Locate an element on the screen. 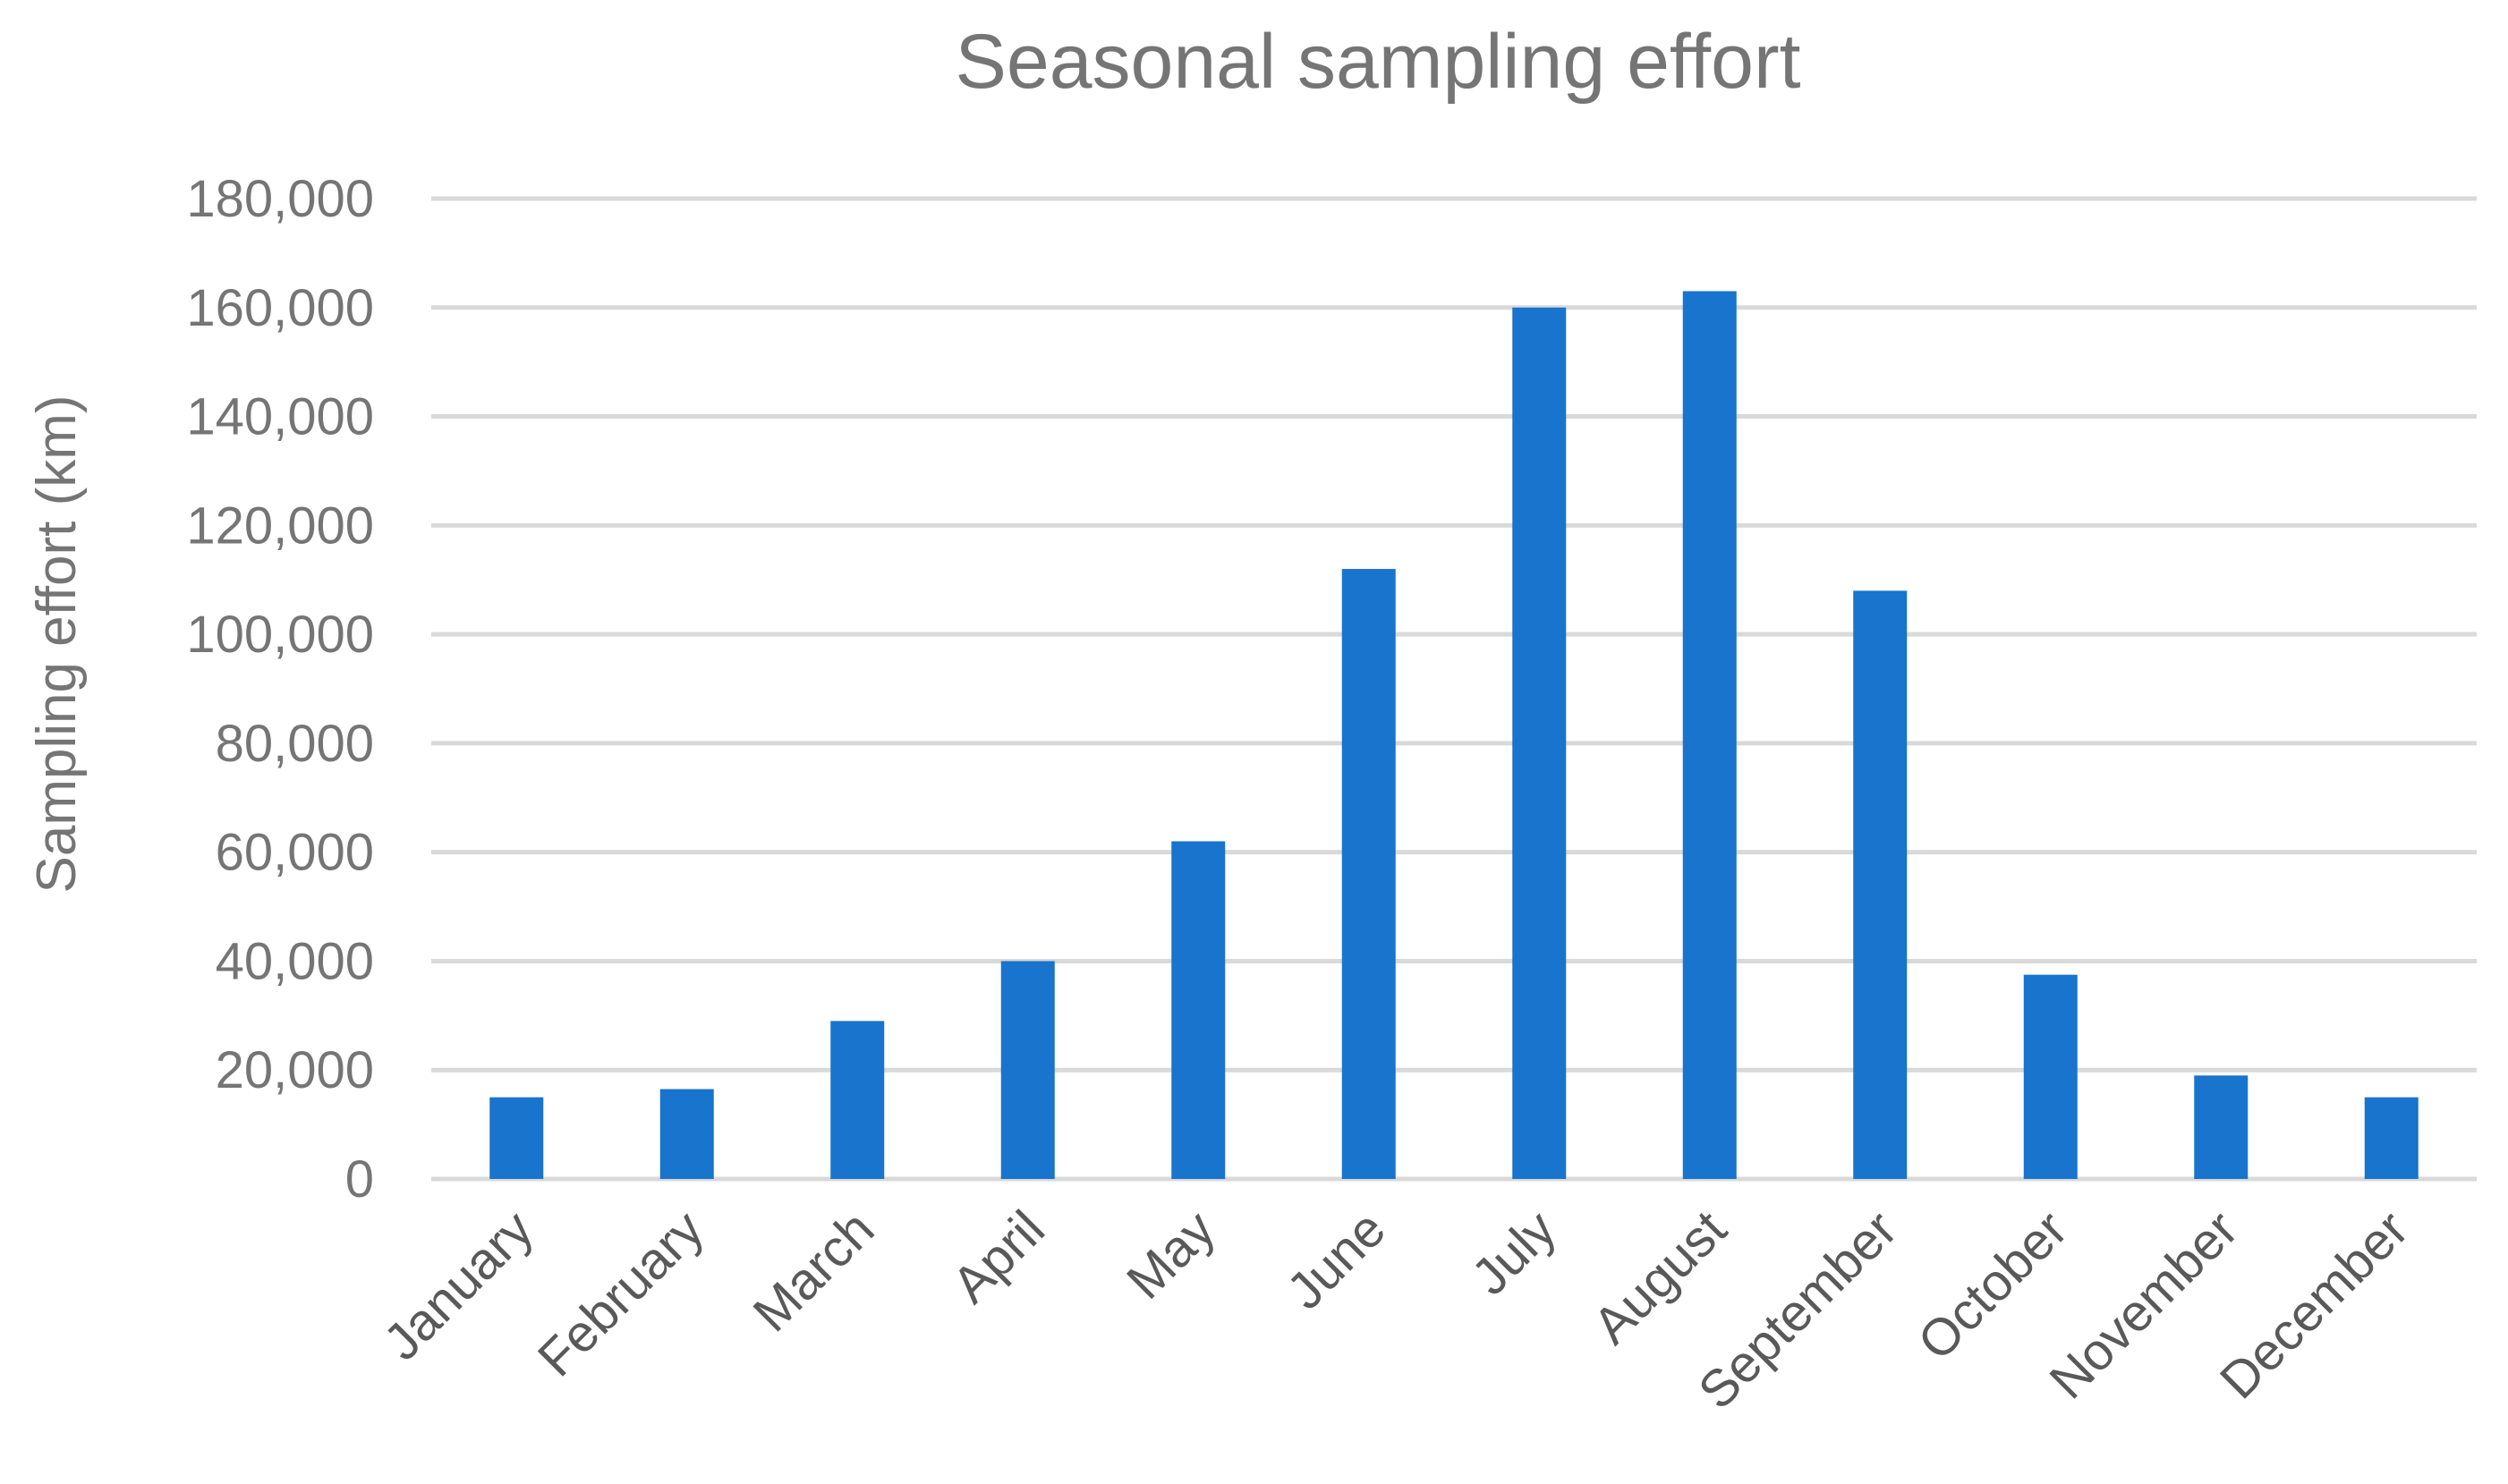  bar-march is located at coordinates (857, 1100).